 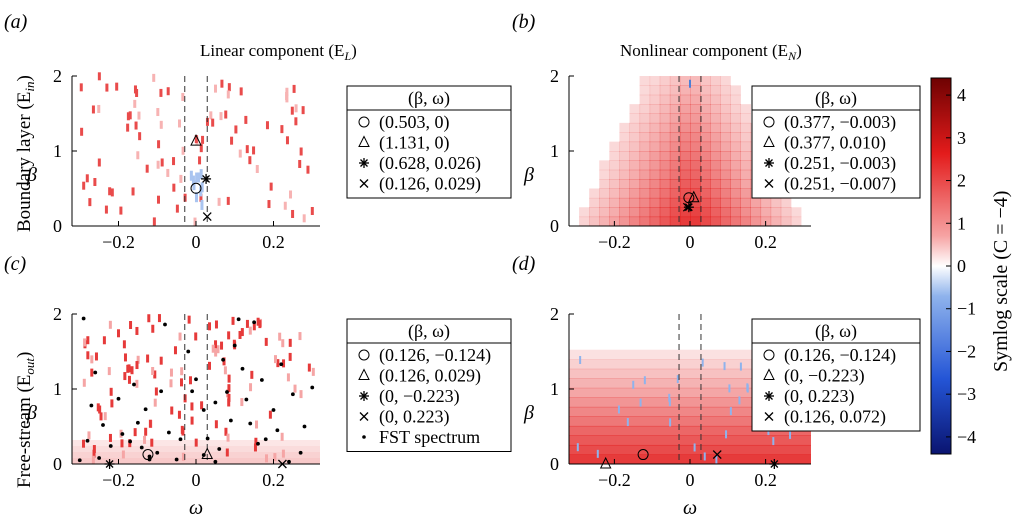 What do you see at coordinates (554, 226) in the screenshot?
I see `y-tick-label: 0` at bounding box center [554, 226].